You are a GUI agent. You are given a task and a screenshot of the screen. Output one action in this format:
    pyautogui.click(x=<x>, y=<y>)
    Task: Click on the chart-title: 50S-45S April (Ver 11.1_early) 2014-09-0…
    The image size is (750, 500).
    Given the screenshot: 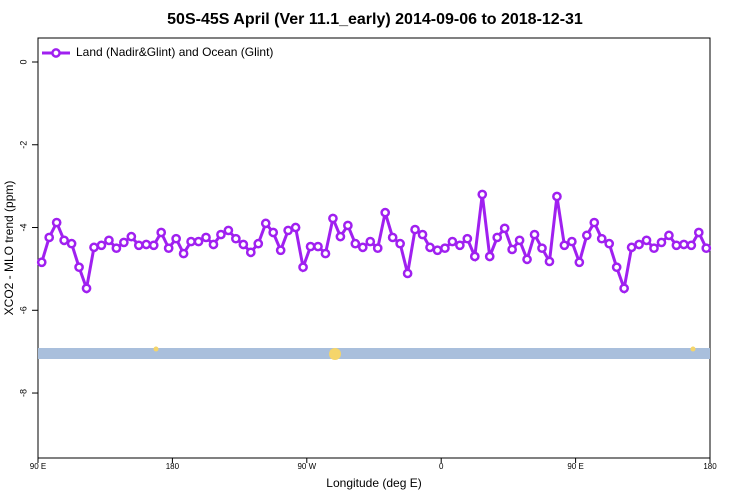 What is the action you would take?
    pyautogui.click(x=375, y=19)
    